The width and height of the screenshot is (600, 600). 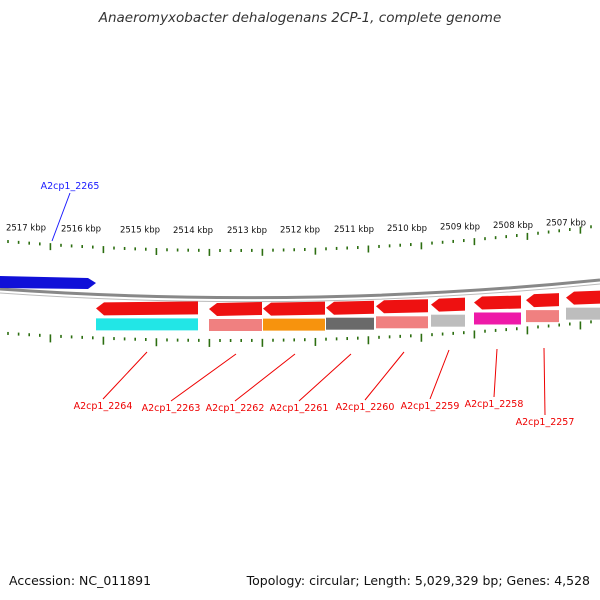 What do you see at coordinates (235, 408) in the screenshot?
I see `gene-label: A2cp1_2262` at bounding box center [235, 408].